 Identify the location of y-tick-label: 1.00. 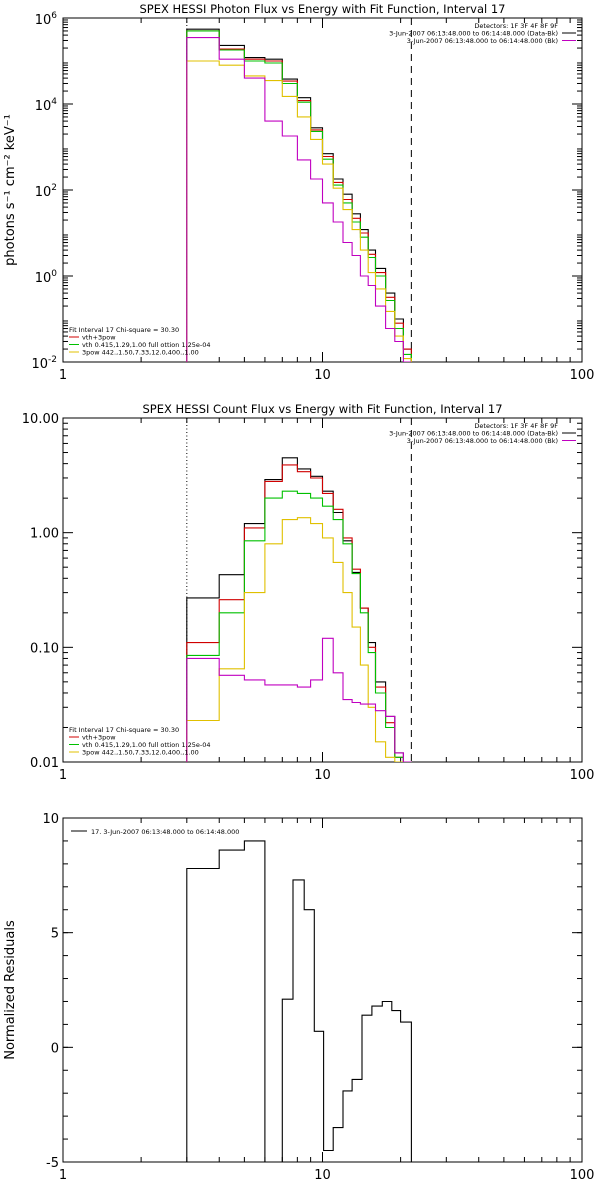
(44, 534).